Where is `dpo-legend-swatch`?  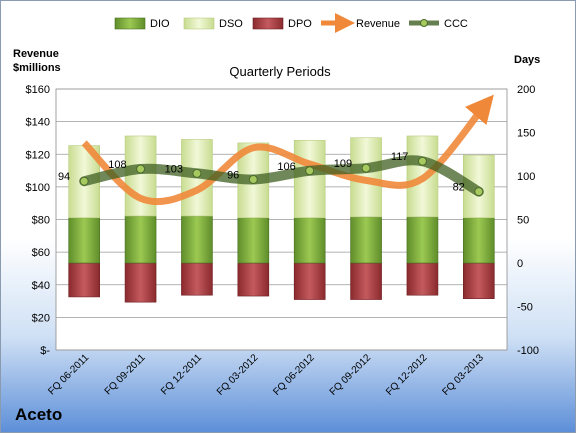 dpo-legend-swatch is located at coordinates (268, 23).